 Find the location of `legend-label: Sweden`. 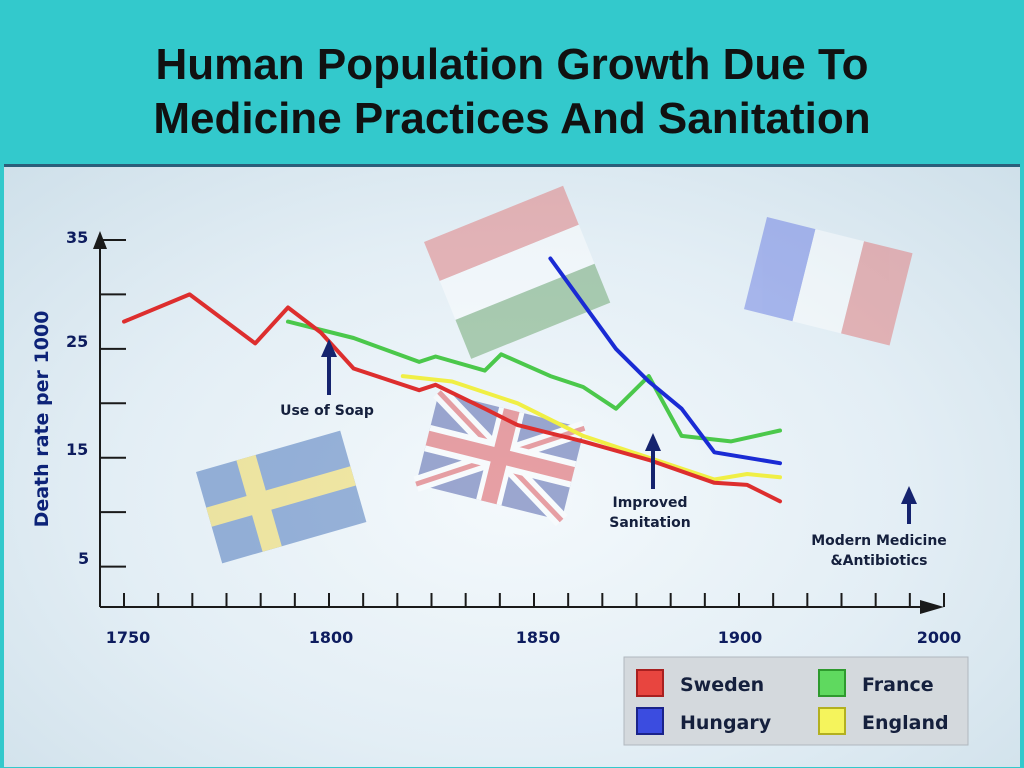

legend-label: Sweden is located at coordinates (722, 685).